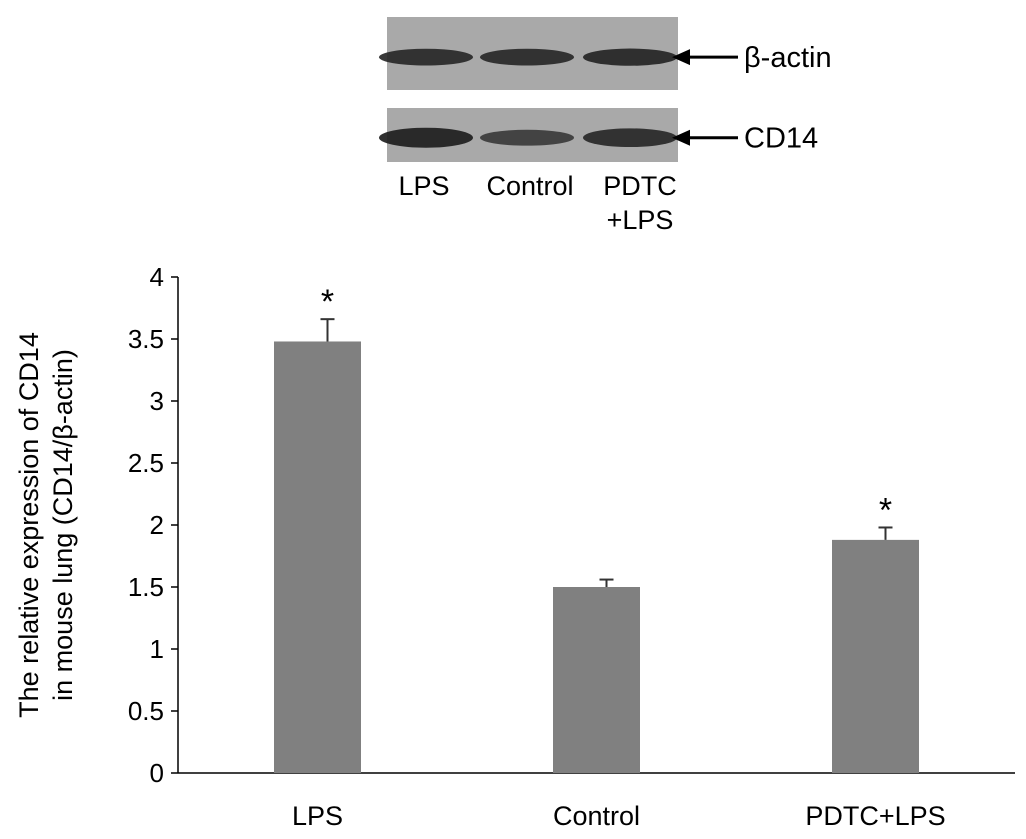 The height and width of the screenshot is (839, 1026). I want to click on blot-marker-label: β-actin, so click(788, 58).